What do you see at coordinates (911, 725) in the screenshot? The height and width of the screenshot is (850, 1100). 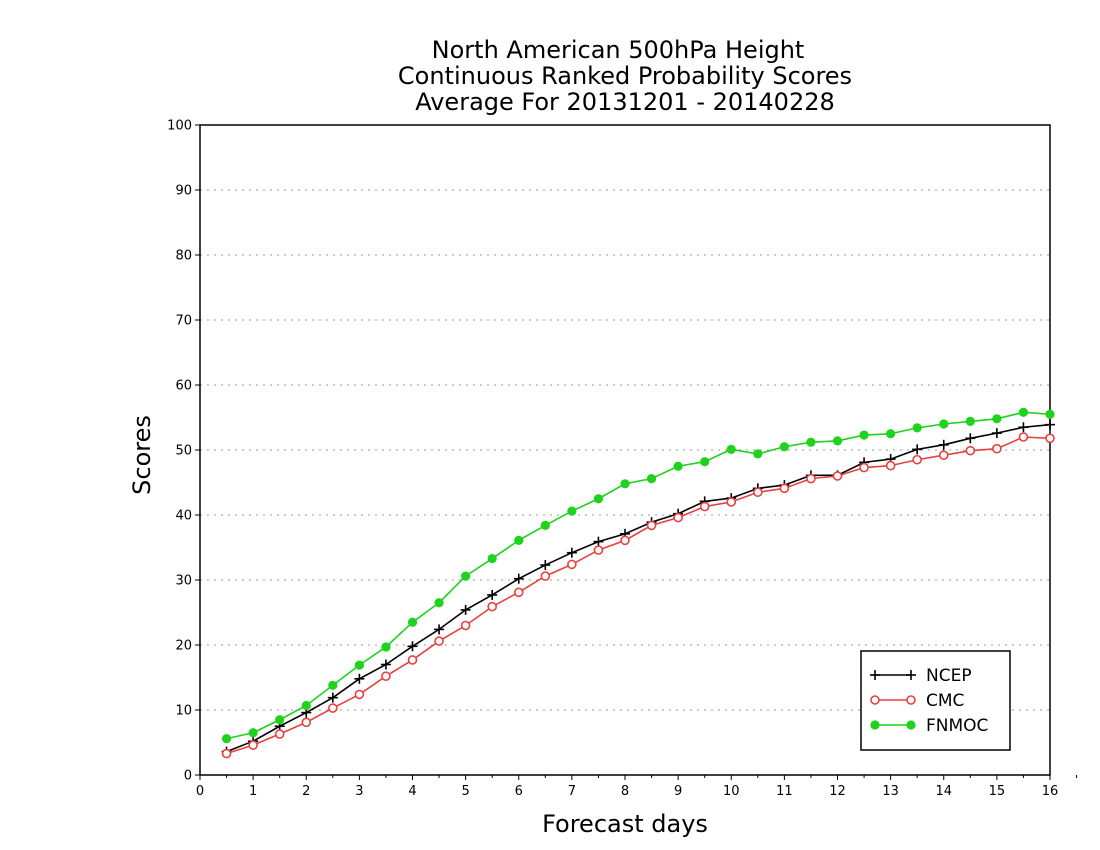 I see `legend-marker-right-fnmoc` at bounding box center [911, 725].